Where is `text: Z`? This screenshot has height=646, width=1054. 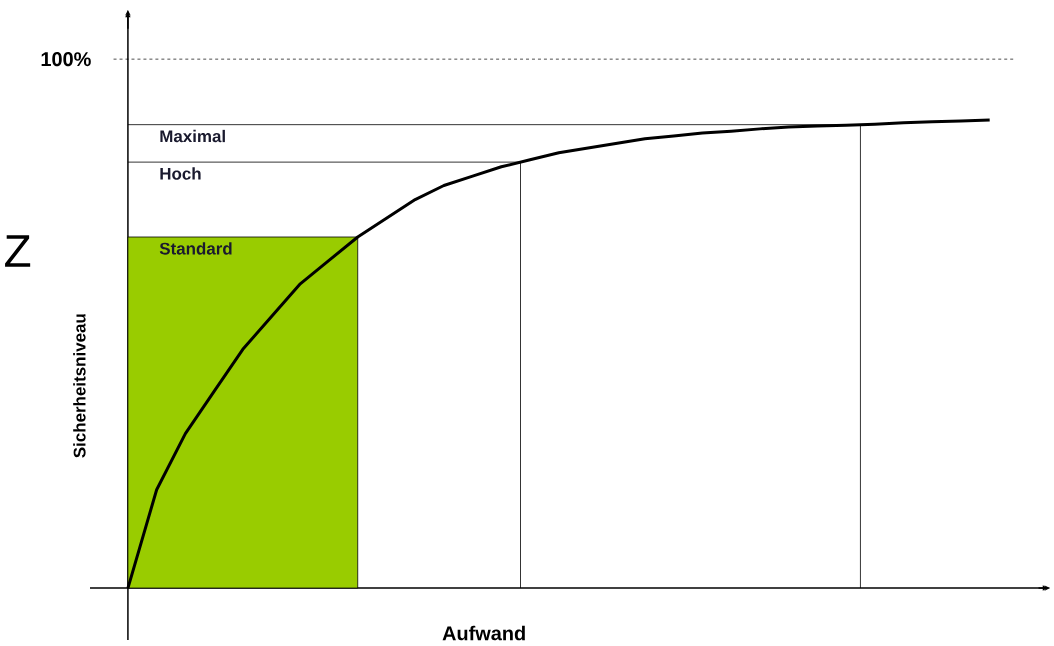 text: Z is located at coordinates (18, 251).